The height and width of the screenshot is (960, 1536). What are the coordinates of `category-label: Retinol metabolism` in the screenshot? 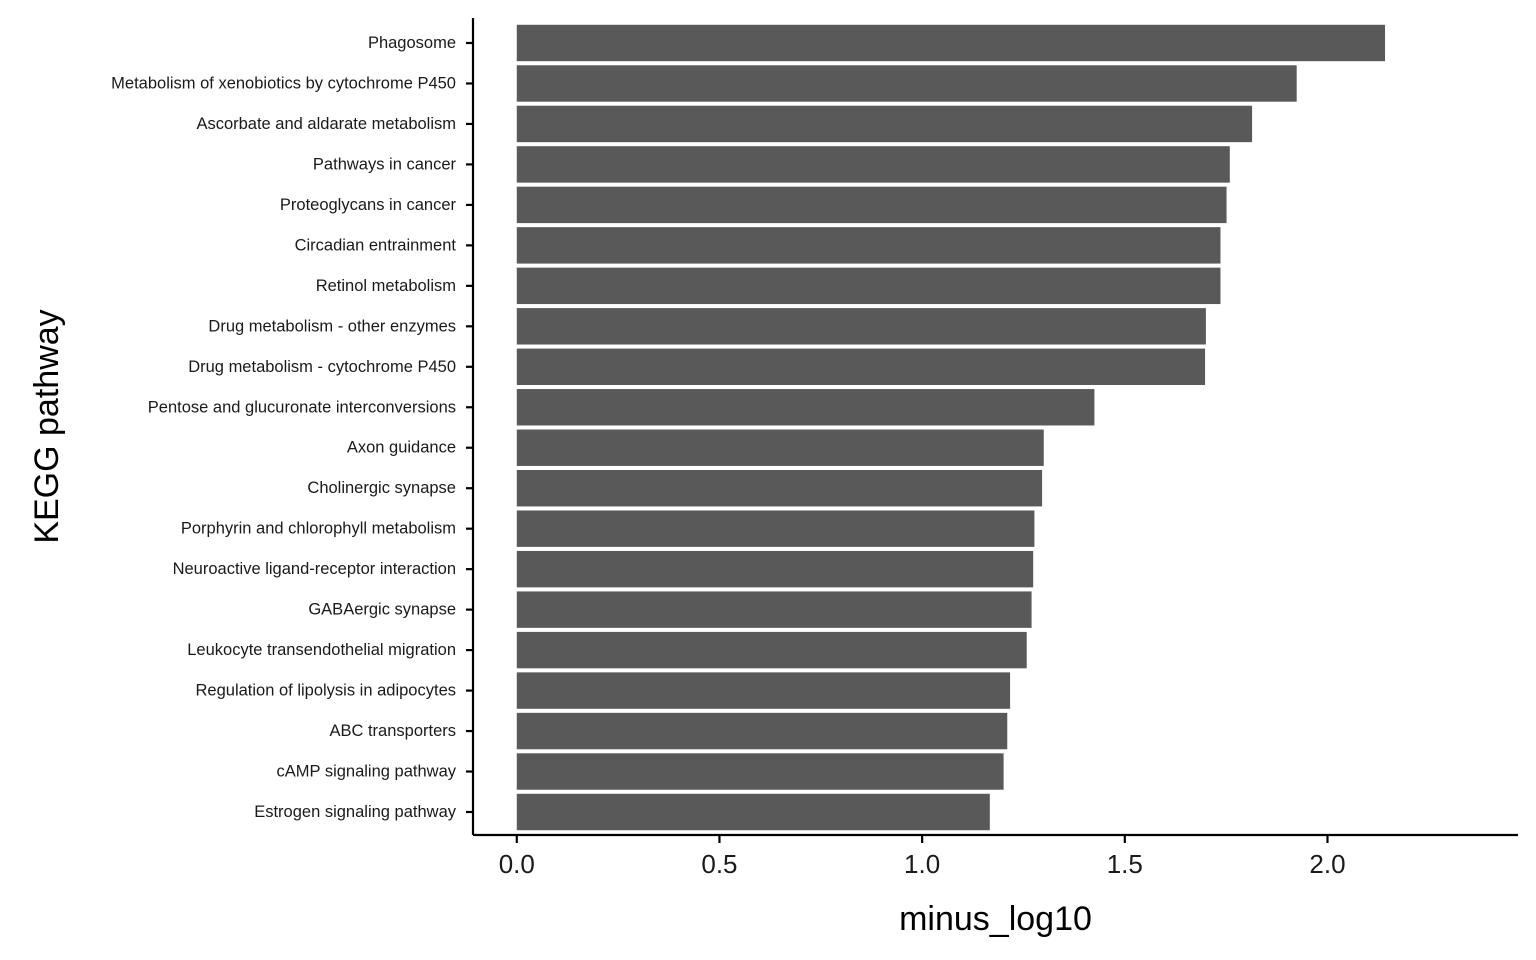 It's located at (386, 286).